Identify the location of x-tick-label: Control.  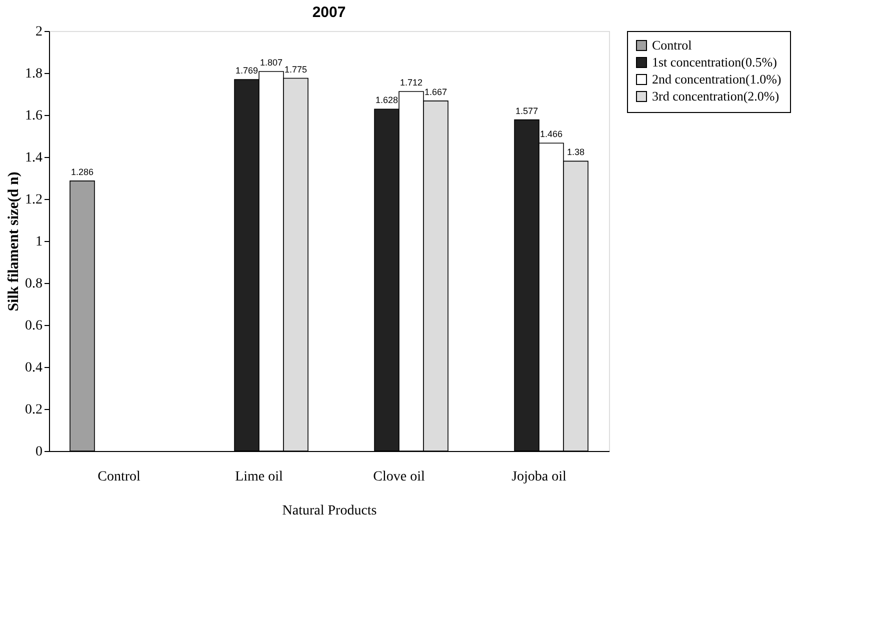
(119, 477).